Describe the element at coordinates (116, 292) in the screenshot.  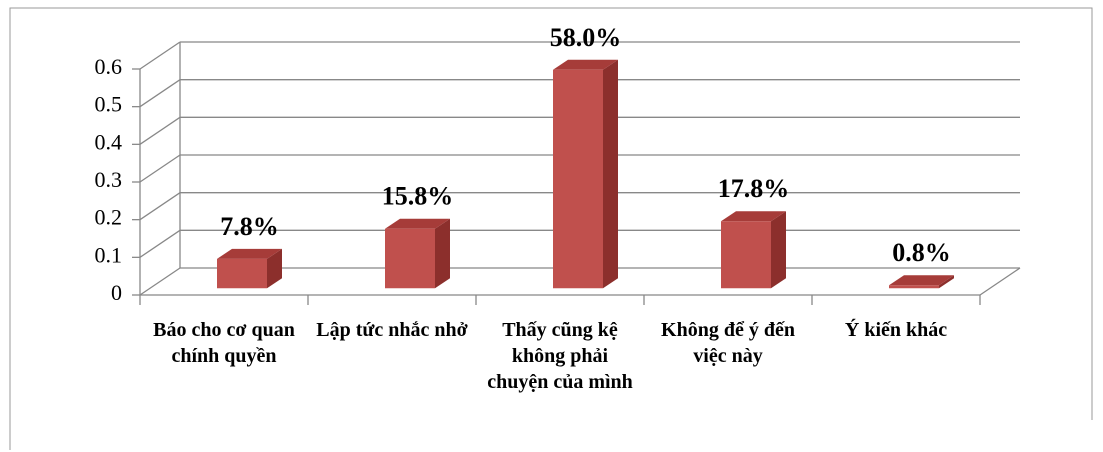
I see `y-tick-label: 0` at that location.